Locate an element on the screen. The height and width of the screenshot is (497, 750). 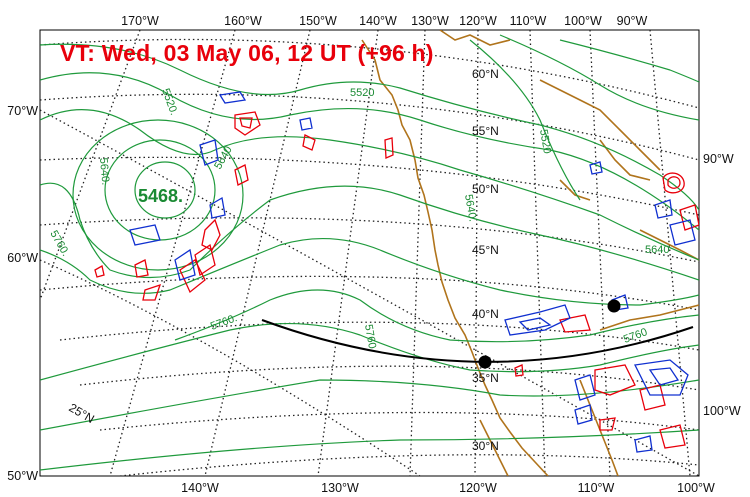
lon-label-bottom: 120°W is located at coordinates (478, 488).